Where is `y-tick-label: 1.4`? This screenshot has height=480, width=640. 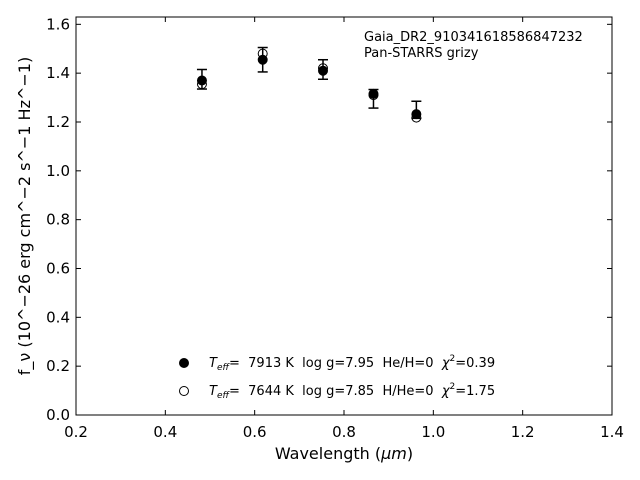
y-tick-label: 1.4 is located at coordinates (58, 73).